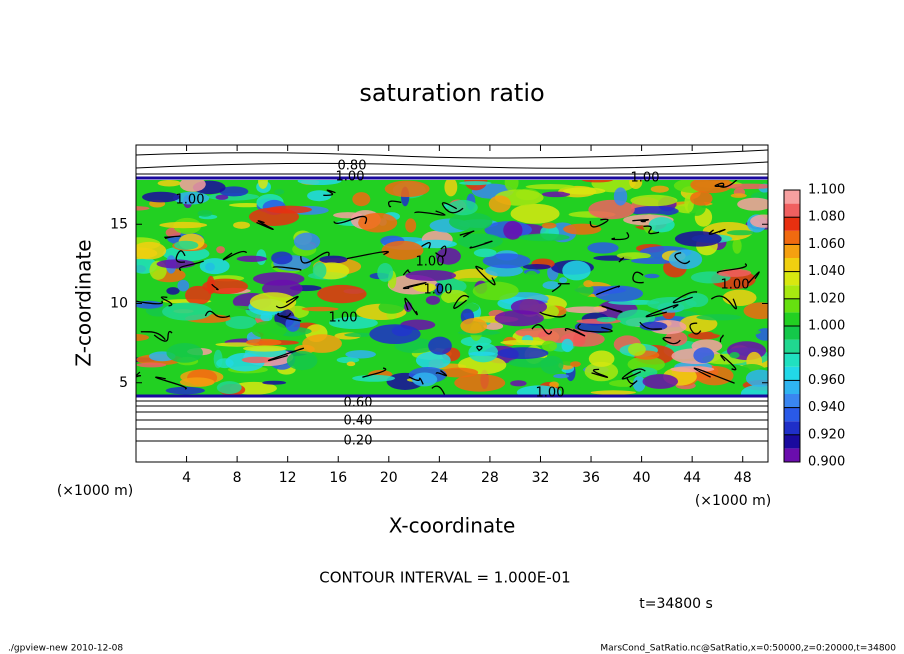 The height and width of the screenshot is (654, 904). What do you see at coordinates (826, 434) in the screenshot?
I see `colorbar-tick-label: 0.920` at bounding box center [826, 434].